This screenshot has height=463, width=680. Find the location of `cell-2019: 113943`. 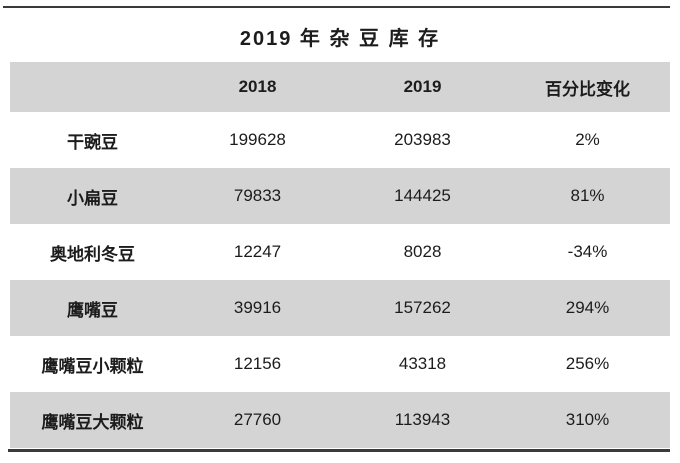

cell-2019: 113943 is located at coordinates (422, 419).